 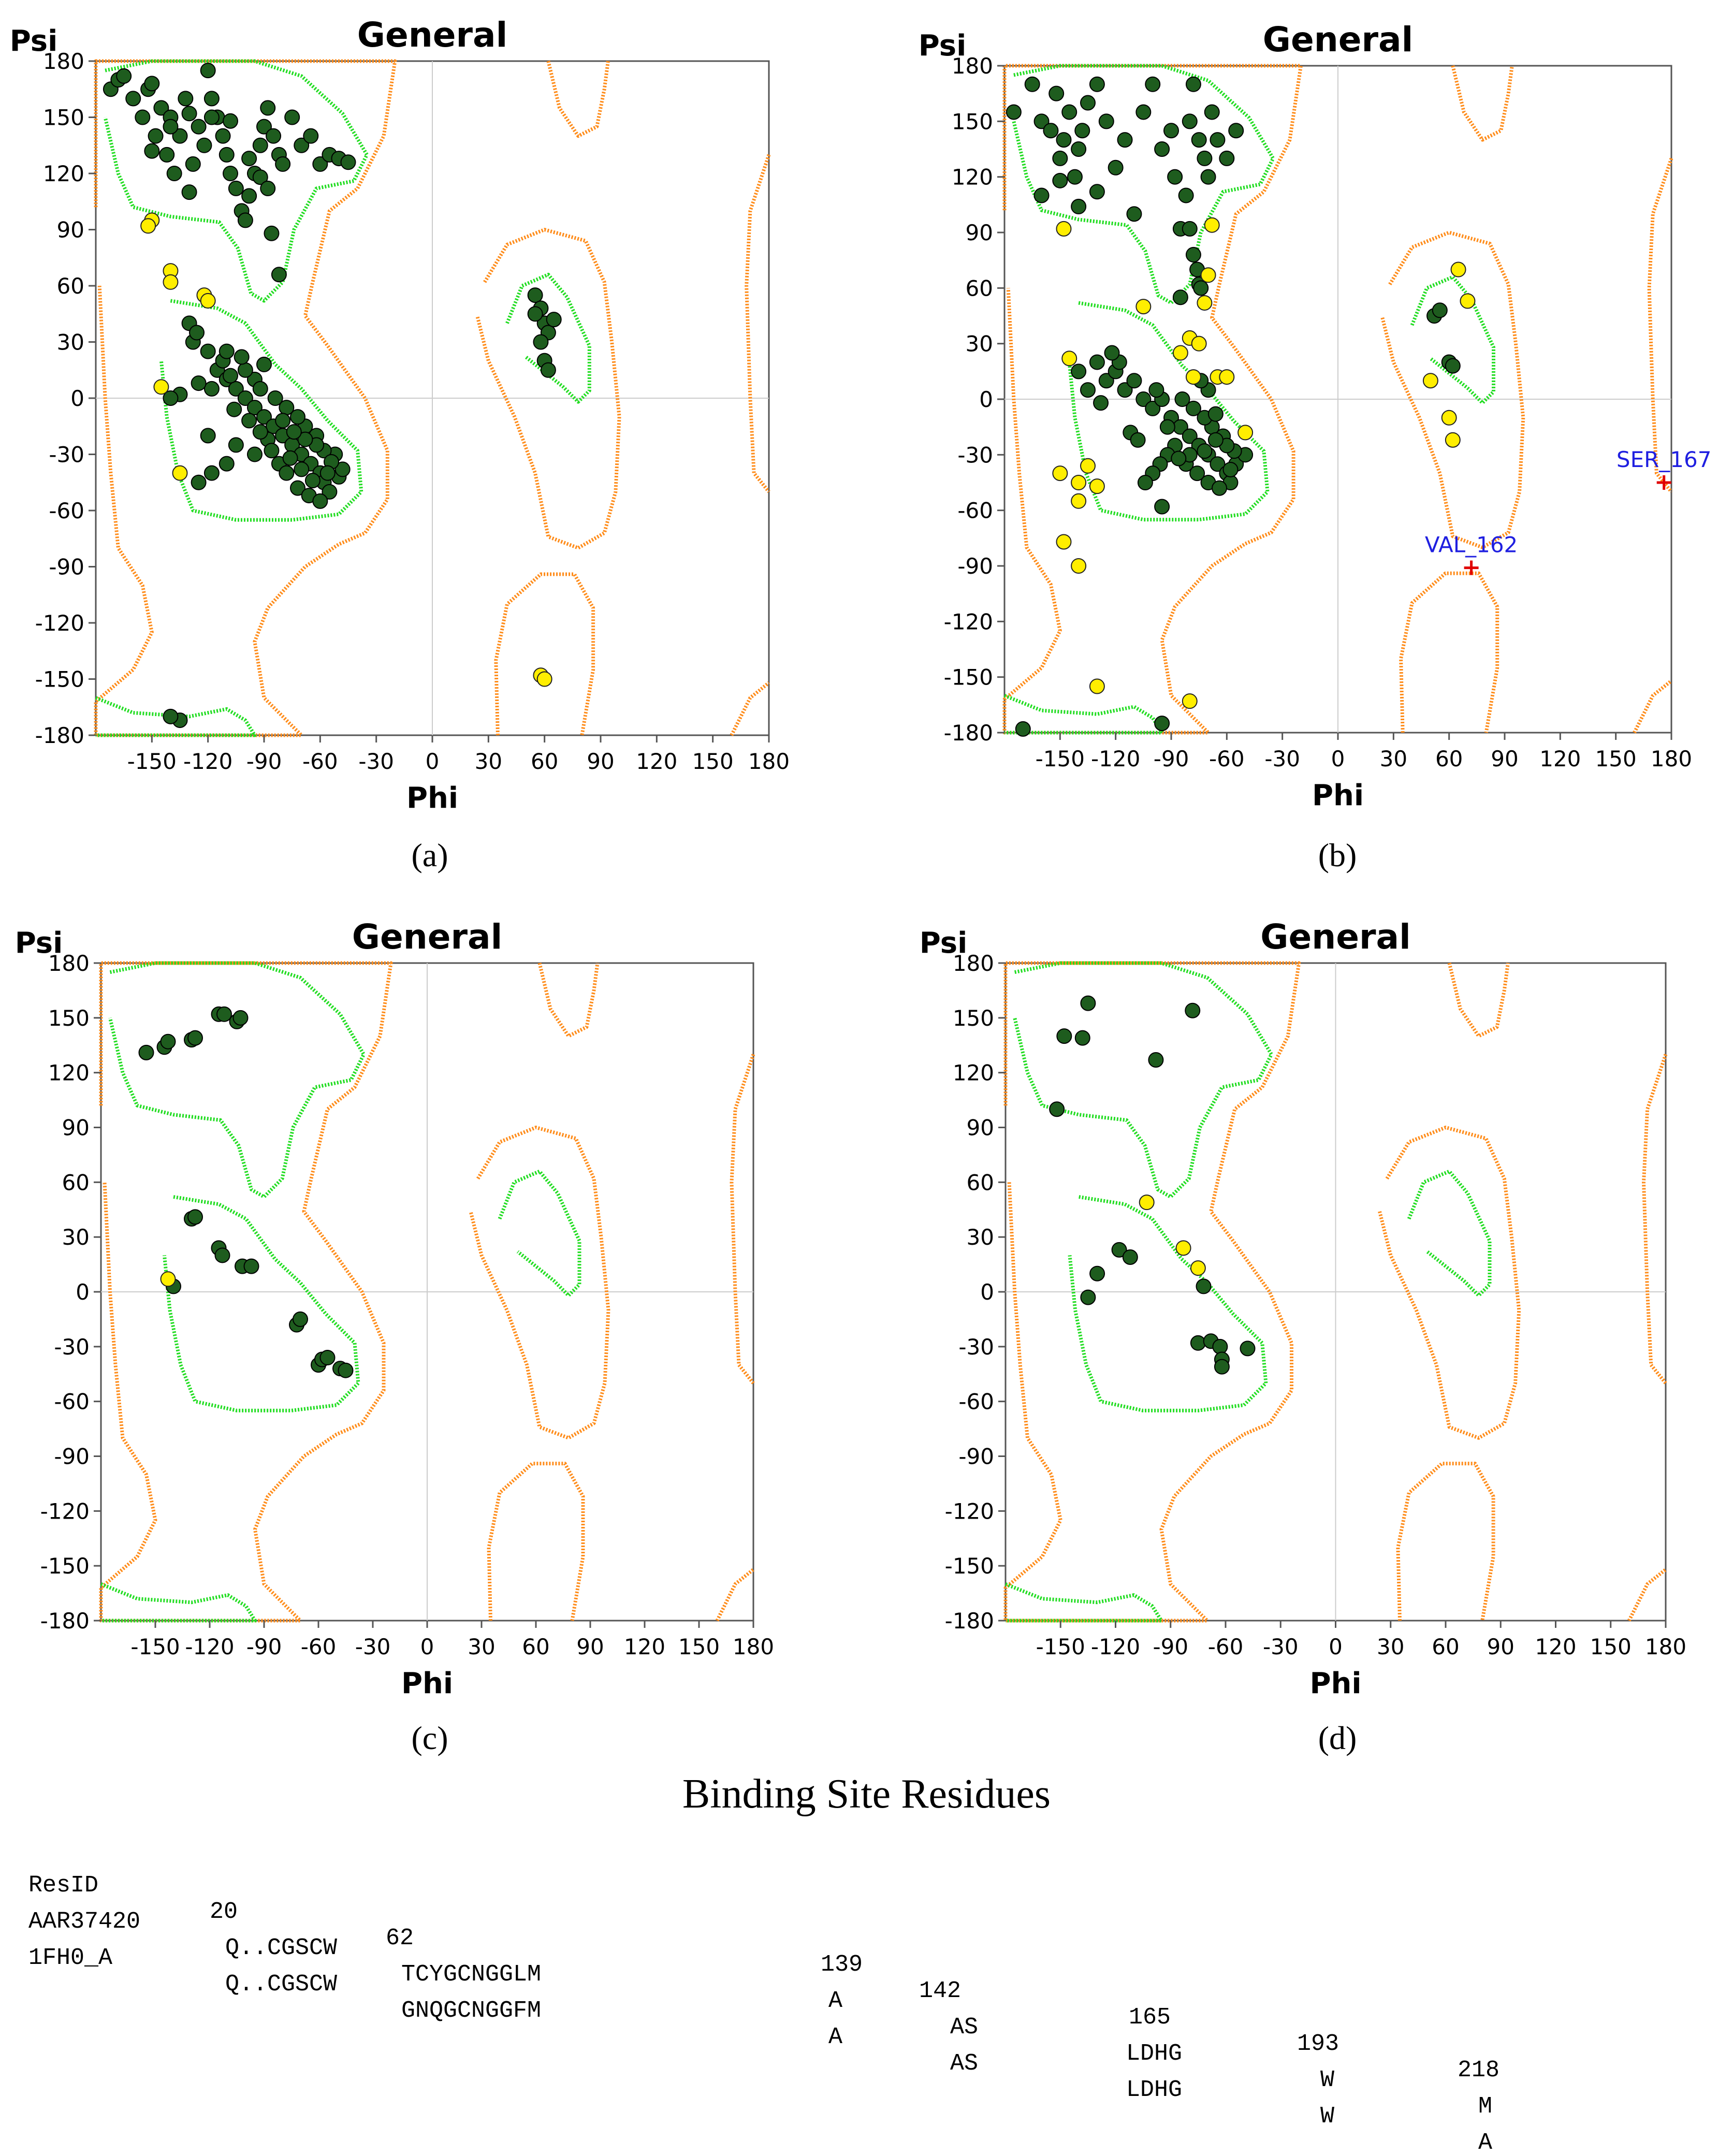 I want to click on y-tick-label: -120, so click(x=59, y=623).